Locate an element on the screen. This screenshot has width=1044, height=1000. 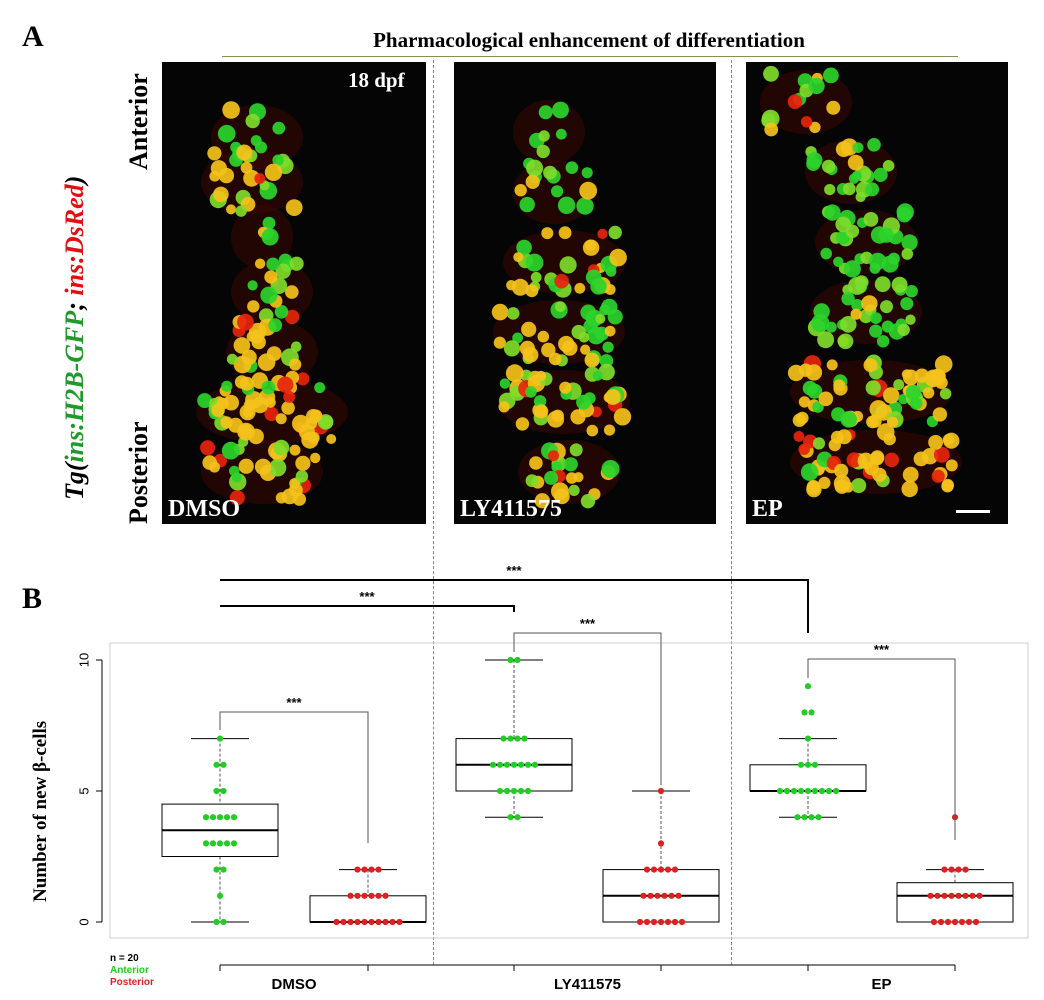
tissue-glow is located at coordinates (806, 102).